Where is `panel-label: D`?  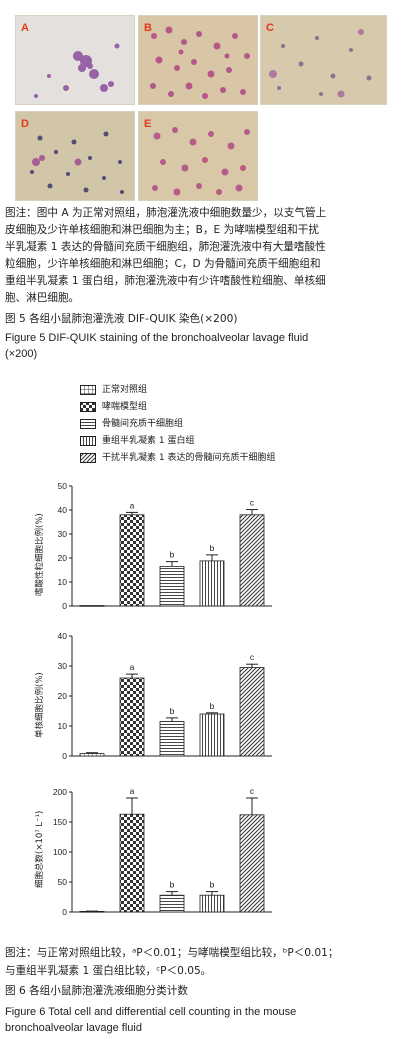
panel-label: D is located at coordinates (25, 124).